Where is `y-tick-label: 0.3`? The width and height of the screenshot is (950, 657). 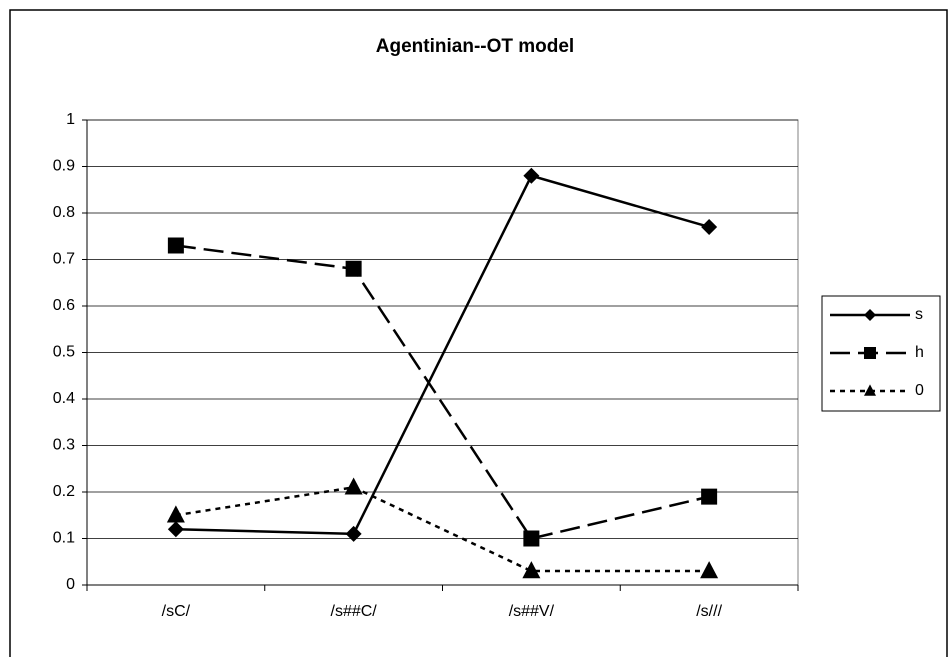 y-tick-label: 0.3 is located at coordinates (64, 445).